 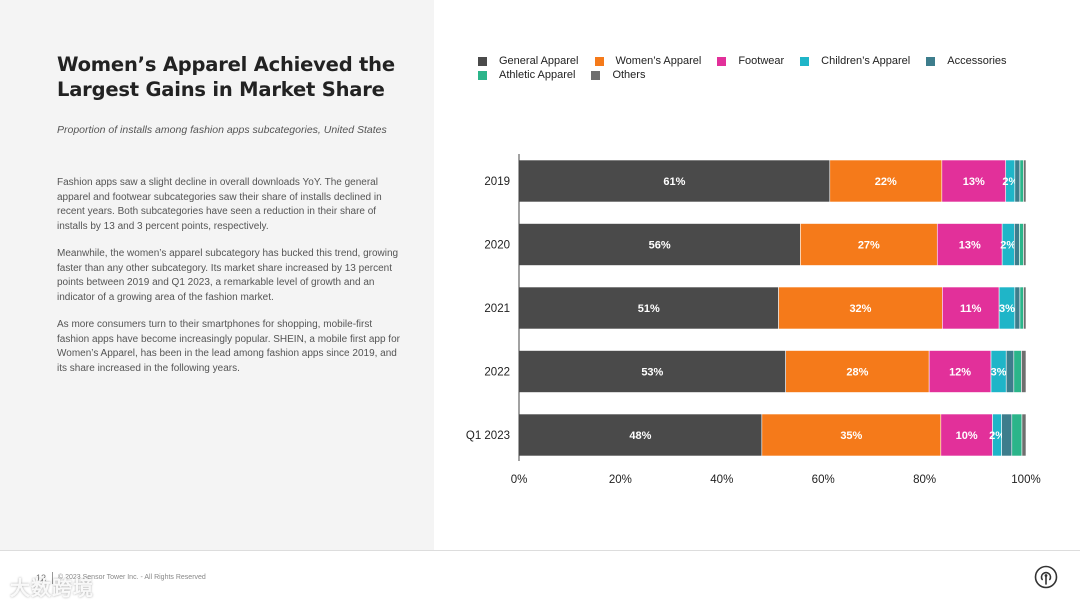 I want to click on legend-label: Children’s Apparel, so click(x=866, y=61).